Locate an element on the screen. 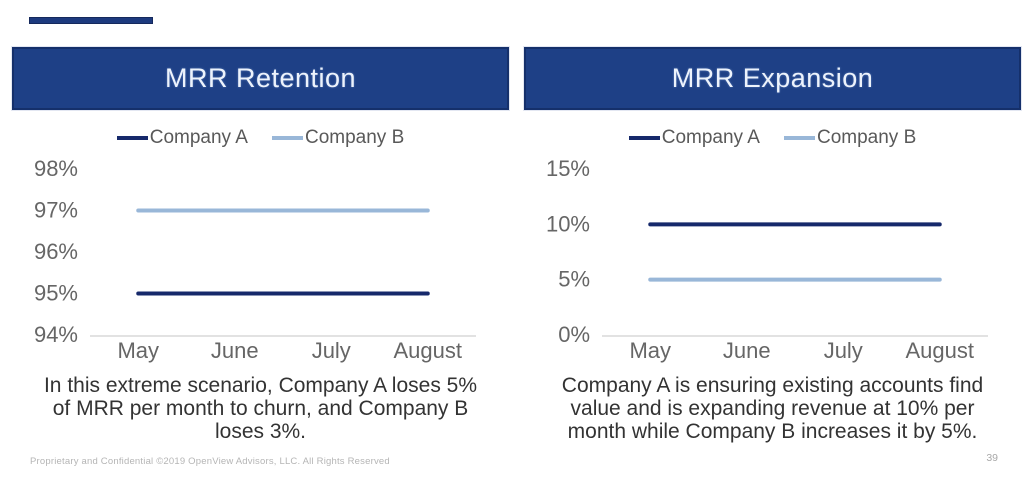 The image size is (1024, 481). caption-line: of MRR per month to churn, and Company B is located at coordinates (260, 408).